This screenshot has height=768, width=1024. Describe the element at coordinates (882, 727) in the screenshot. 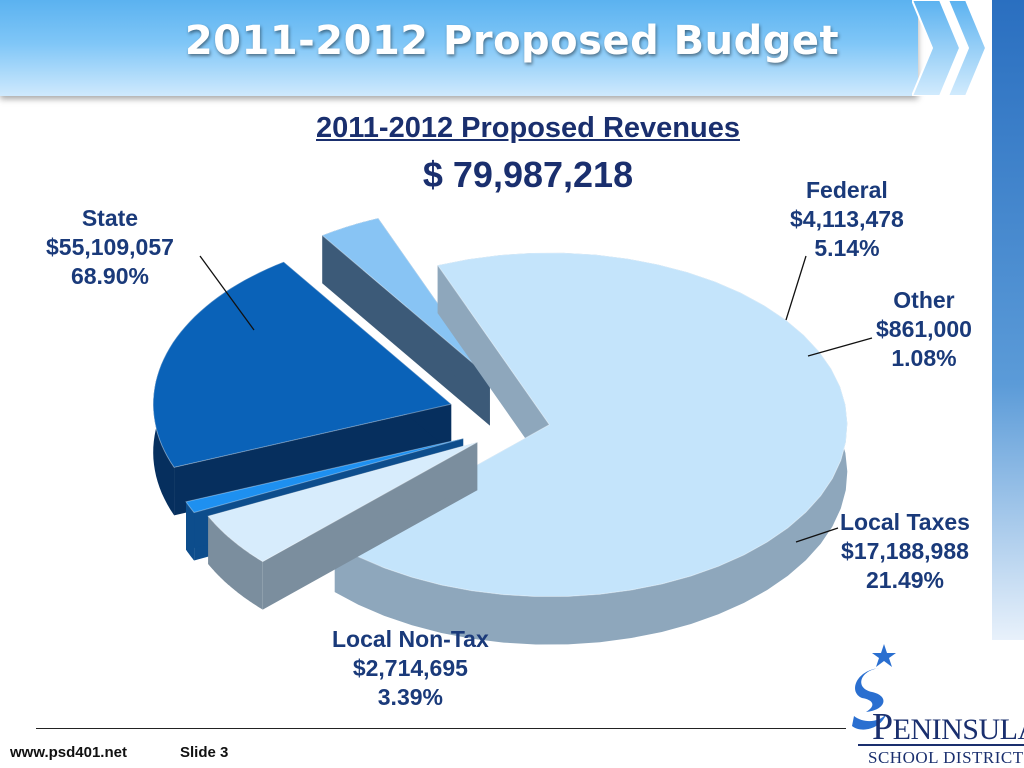

I see `logo-wordmark-initial: P` at that location.